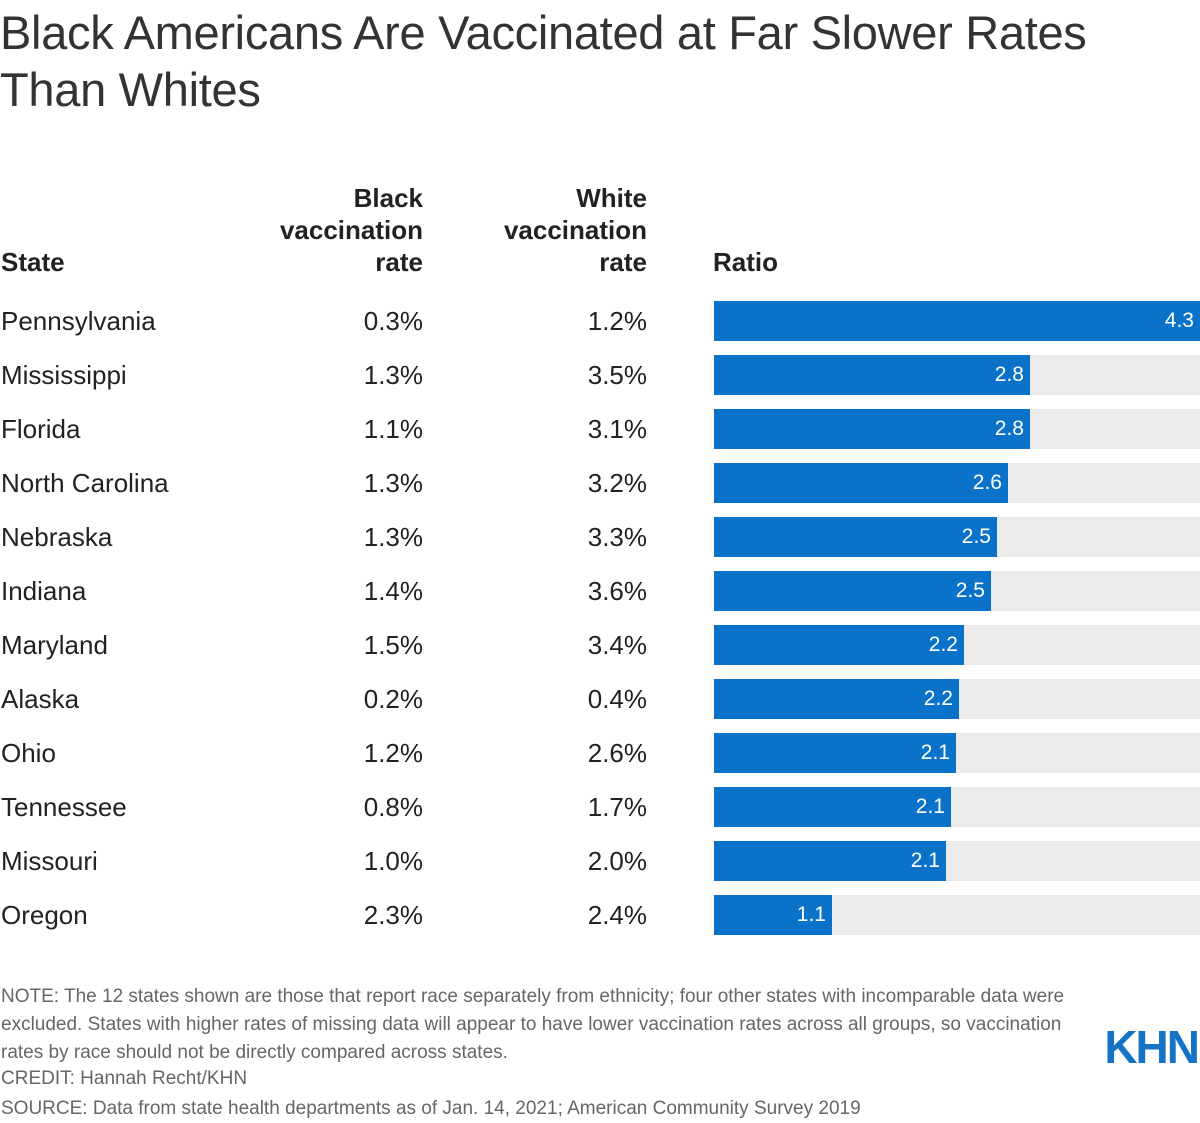  I want to click on white-rate-value: 3.5%, so click(617, 375).